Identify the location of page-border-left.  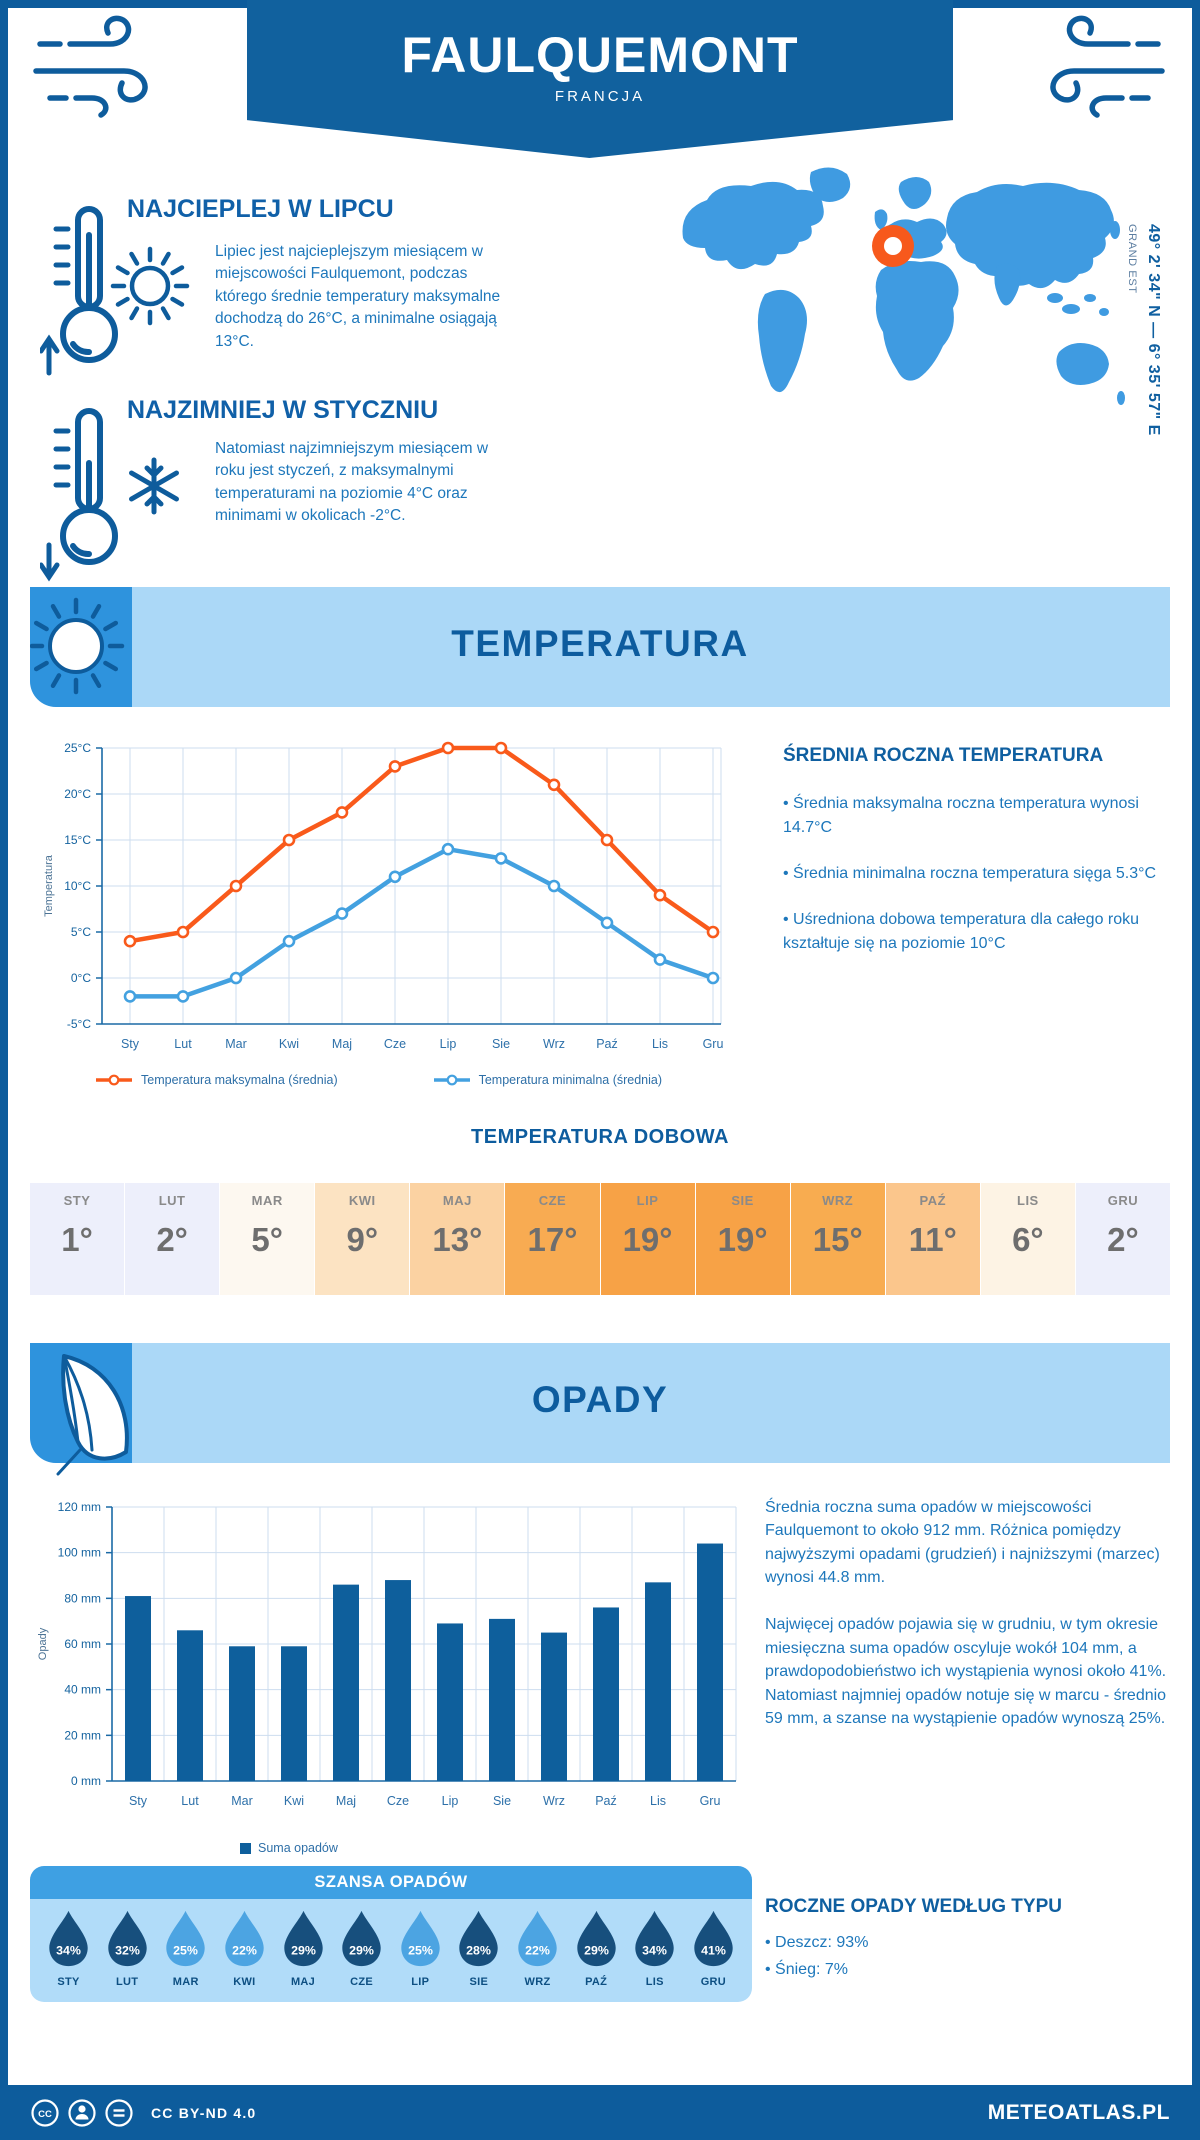
(4, 1070).